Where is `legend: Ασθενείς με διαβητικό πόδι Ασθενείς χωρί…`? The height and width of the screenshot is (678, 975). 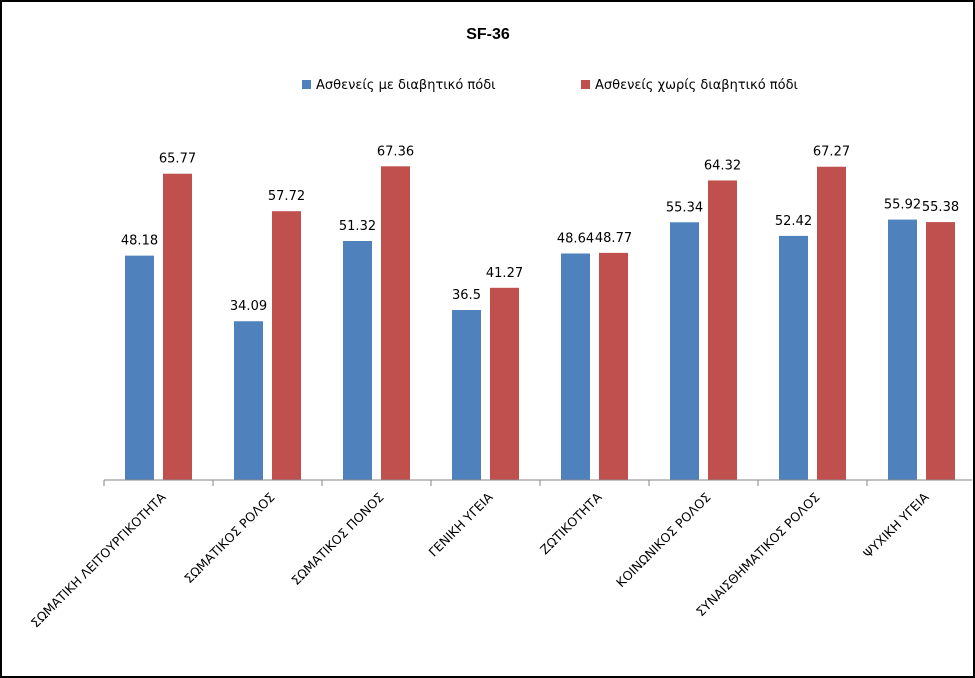
legend: Ασθενείς με διαβητικό πόδι Ασθενείς χωρί… is located at coordinates (550, 85).